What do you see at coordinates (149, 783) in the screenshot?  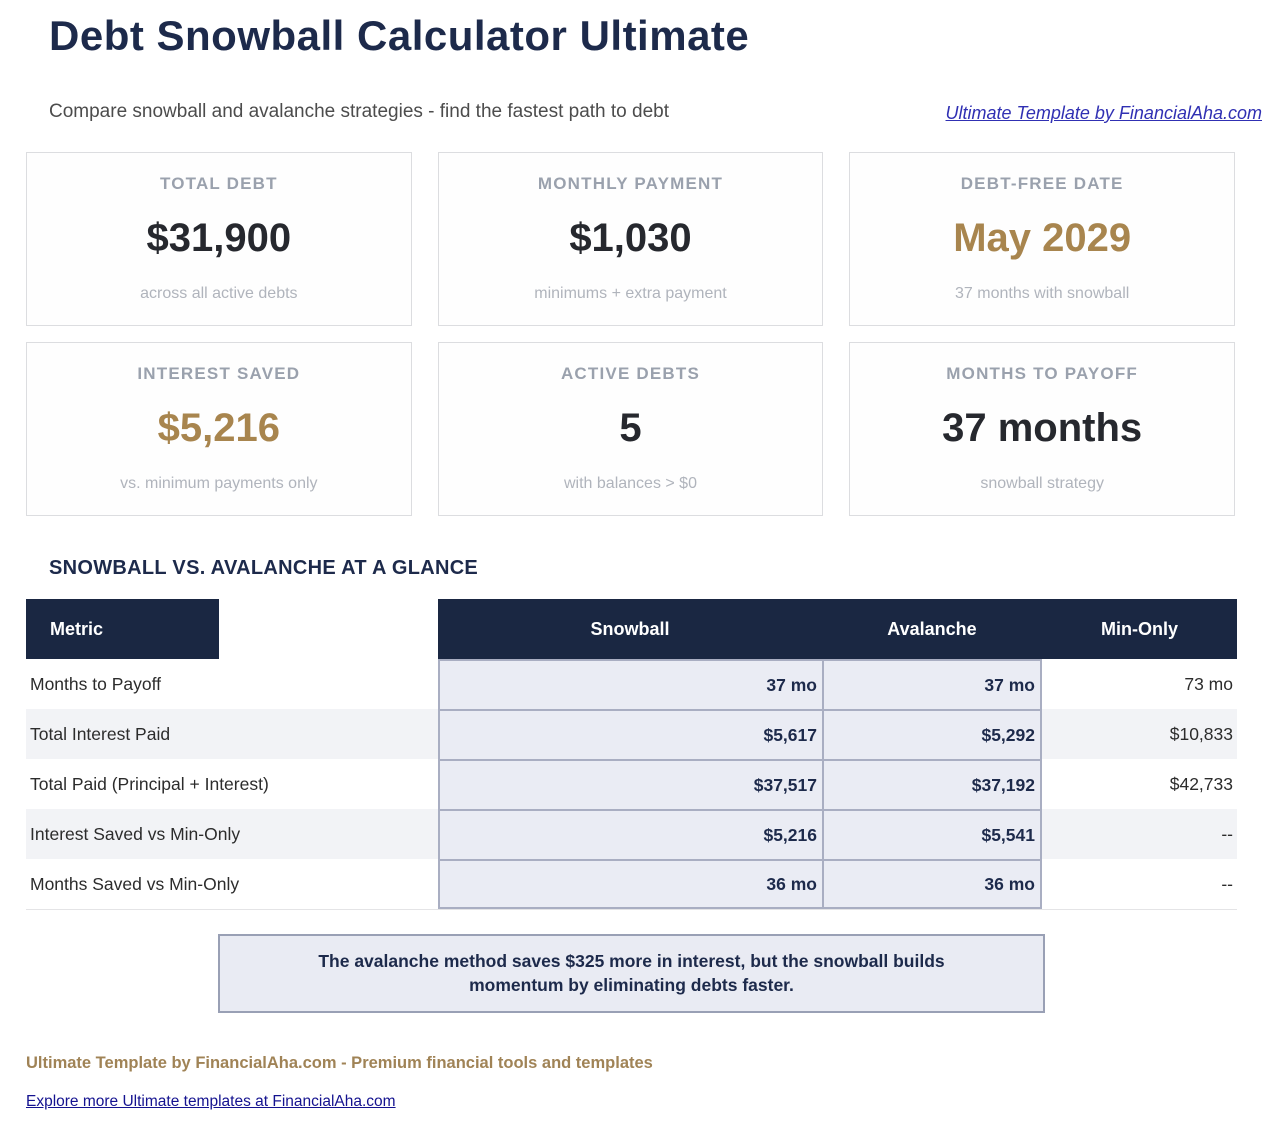 I see `metric-cell: Total Paid (Principal + Interest)` at bounding box center [149, 783].